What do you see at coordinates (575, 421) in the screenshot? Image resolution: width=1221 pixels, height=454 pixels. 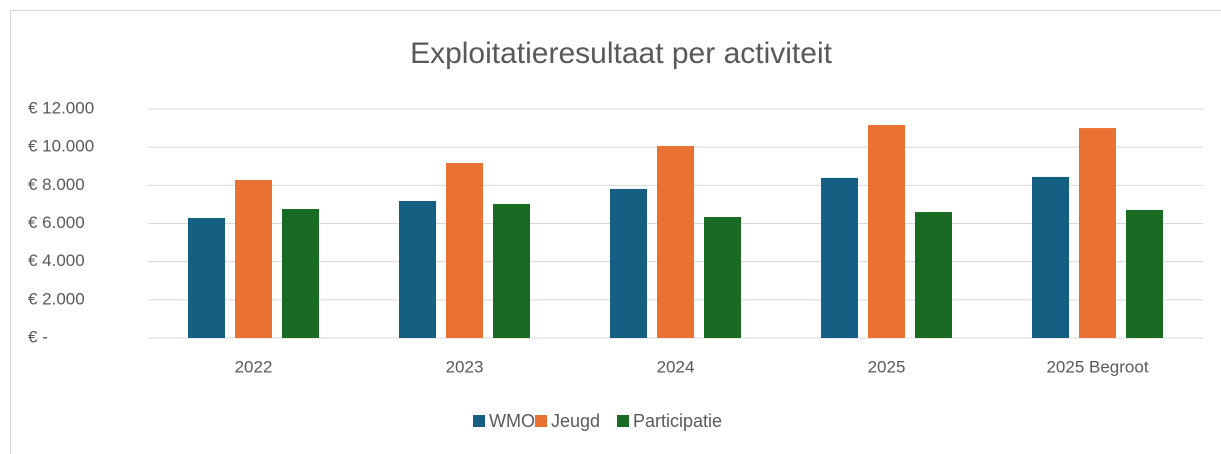 I see `legend-label: Jeugd` at bounding box center [575, 421].